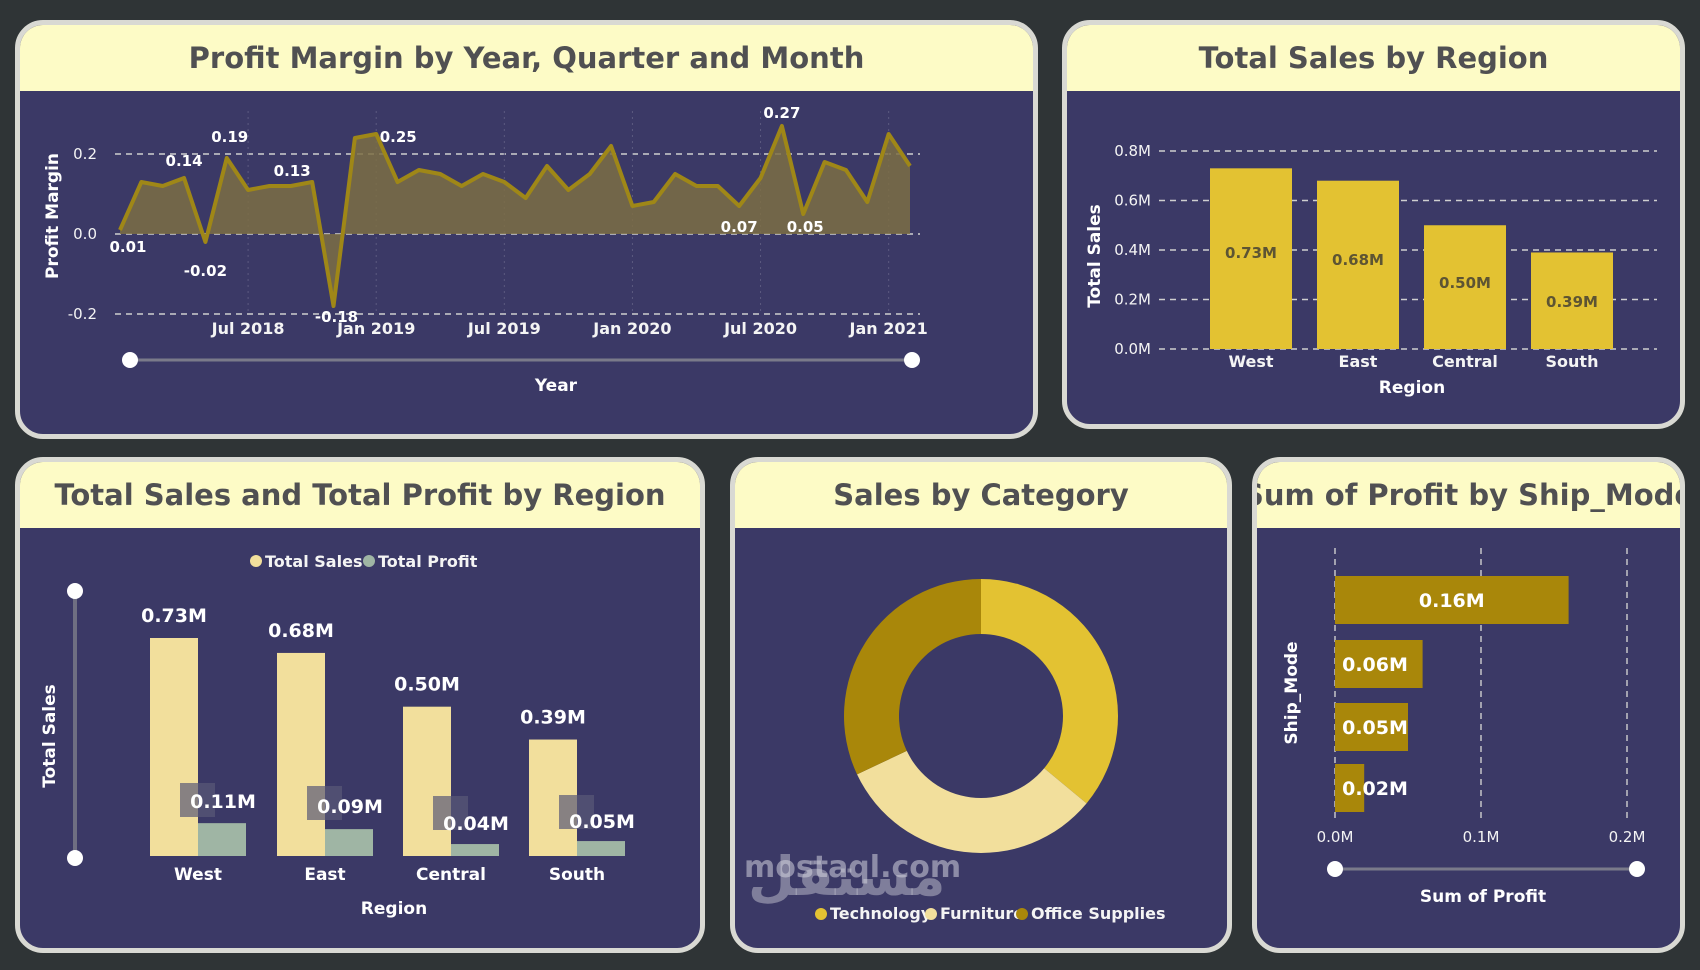 This screenshot has height=970, width=1700. Describe the element at coordinates (781, 113) in the screenshot. I see `data-label: 0.27` at that location.